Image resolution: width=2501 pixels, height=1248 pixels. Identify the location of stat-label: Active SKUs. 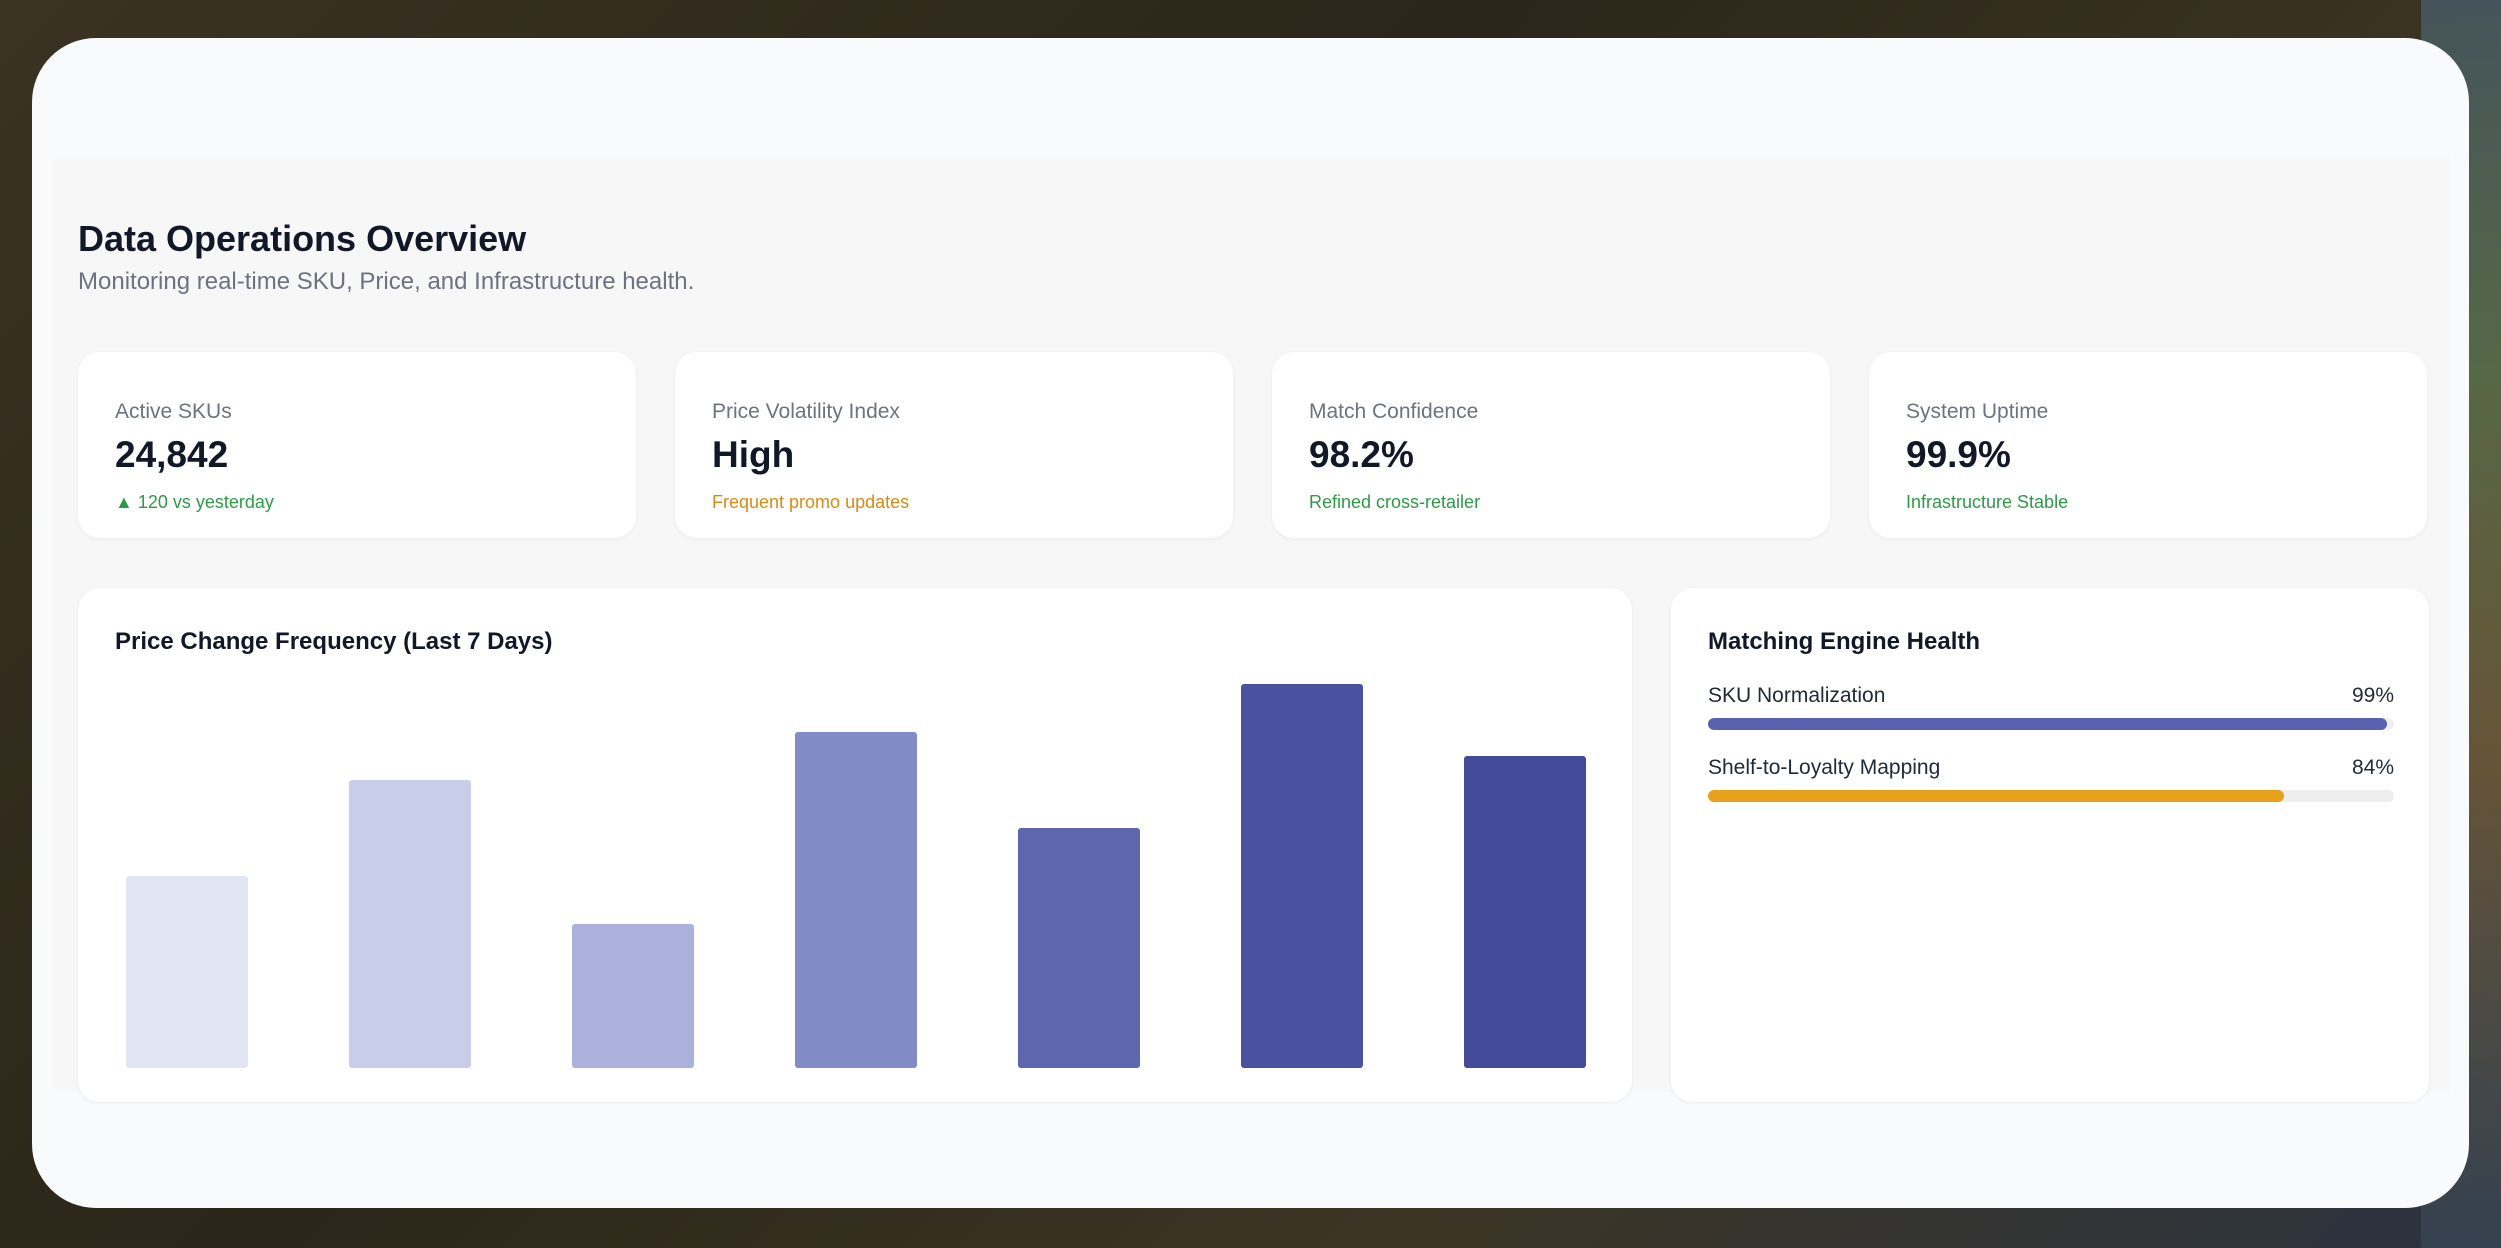
(173, 411).